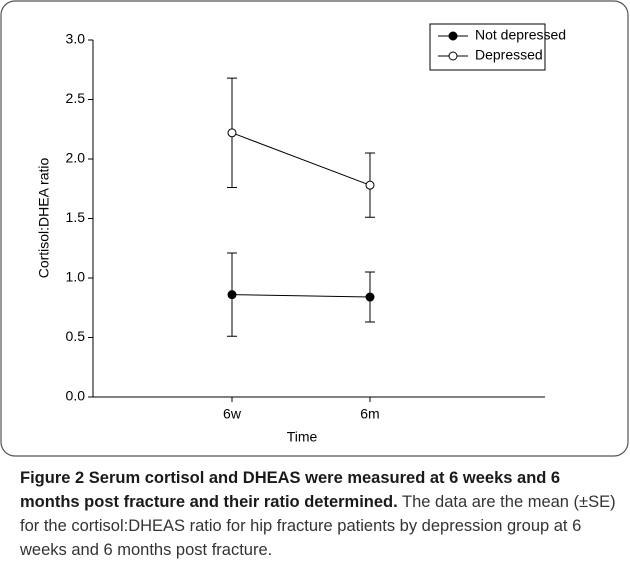  Describe the element at coordinates (44, 217) in the screenshot. I see `y-axis-label: Cortisol:DHEA ratio` at that location.